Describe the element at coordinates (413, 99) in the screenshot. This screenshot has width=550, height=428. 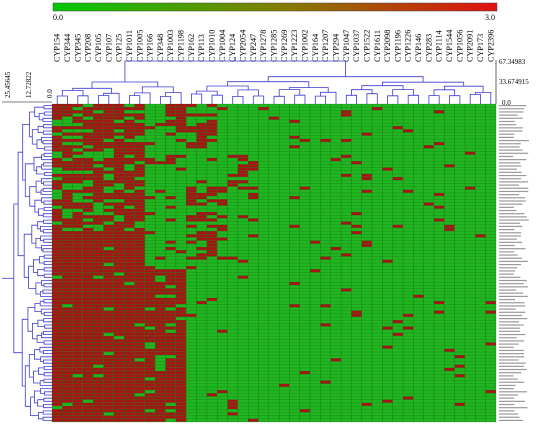
I see `column-dendrogram-branch` at that location.